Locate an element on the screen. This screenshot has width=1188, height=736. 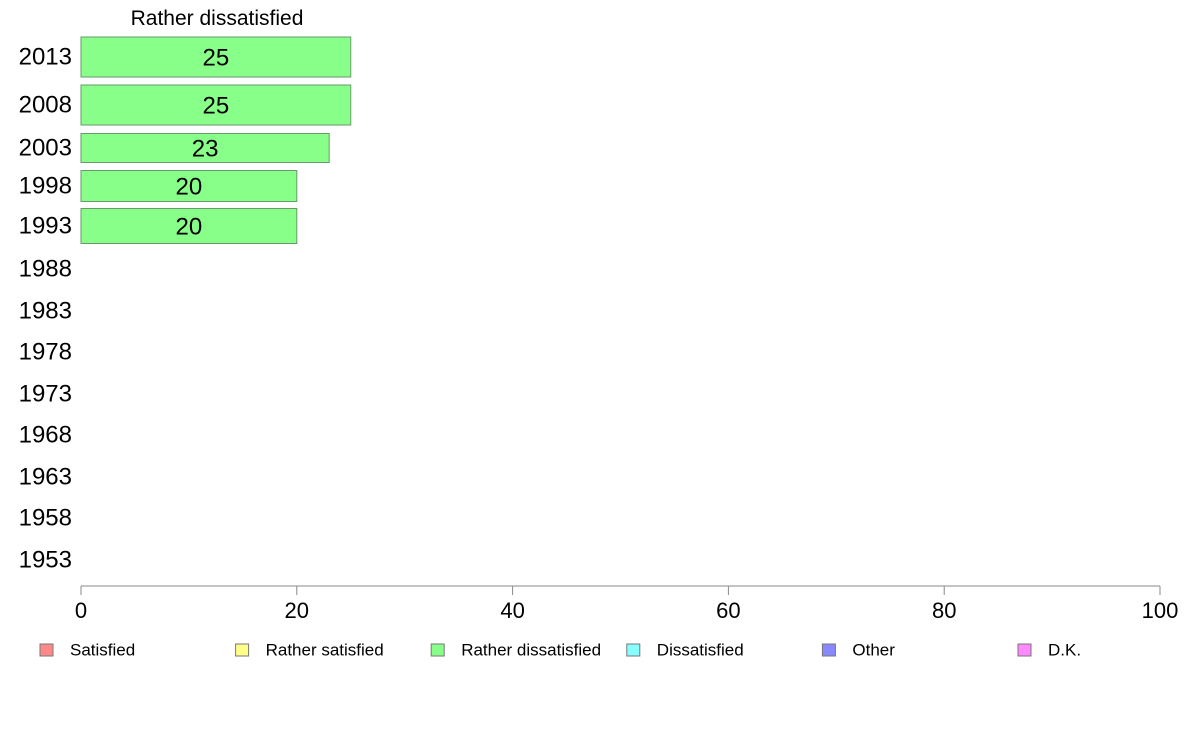
x-tick-label: 100 is located at coordinates (1160, 610).